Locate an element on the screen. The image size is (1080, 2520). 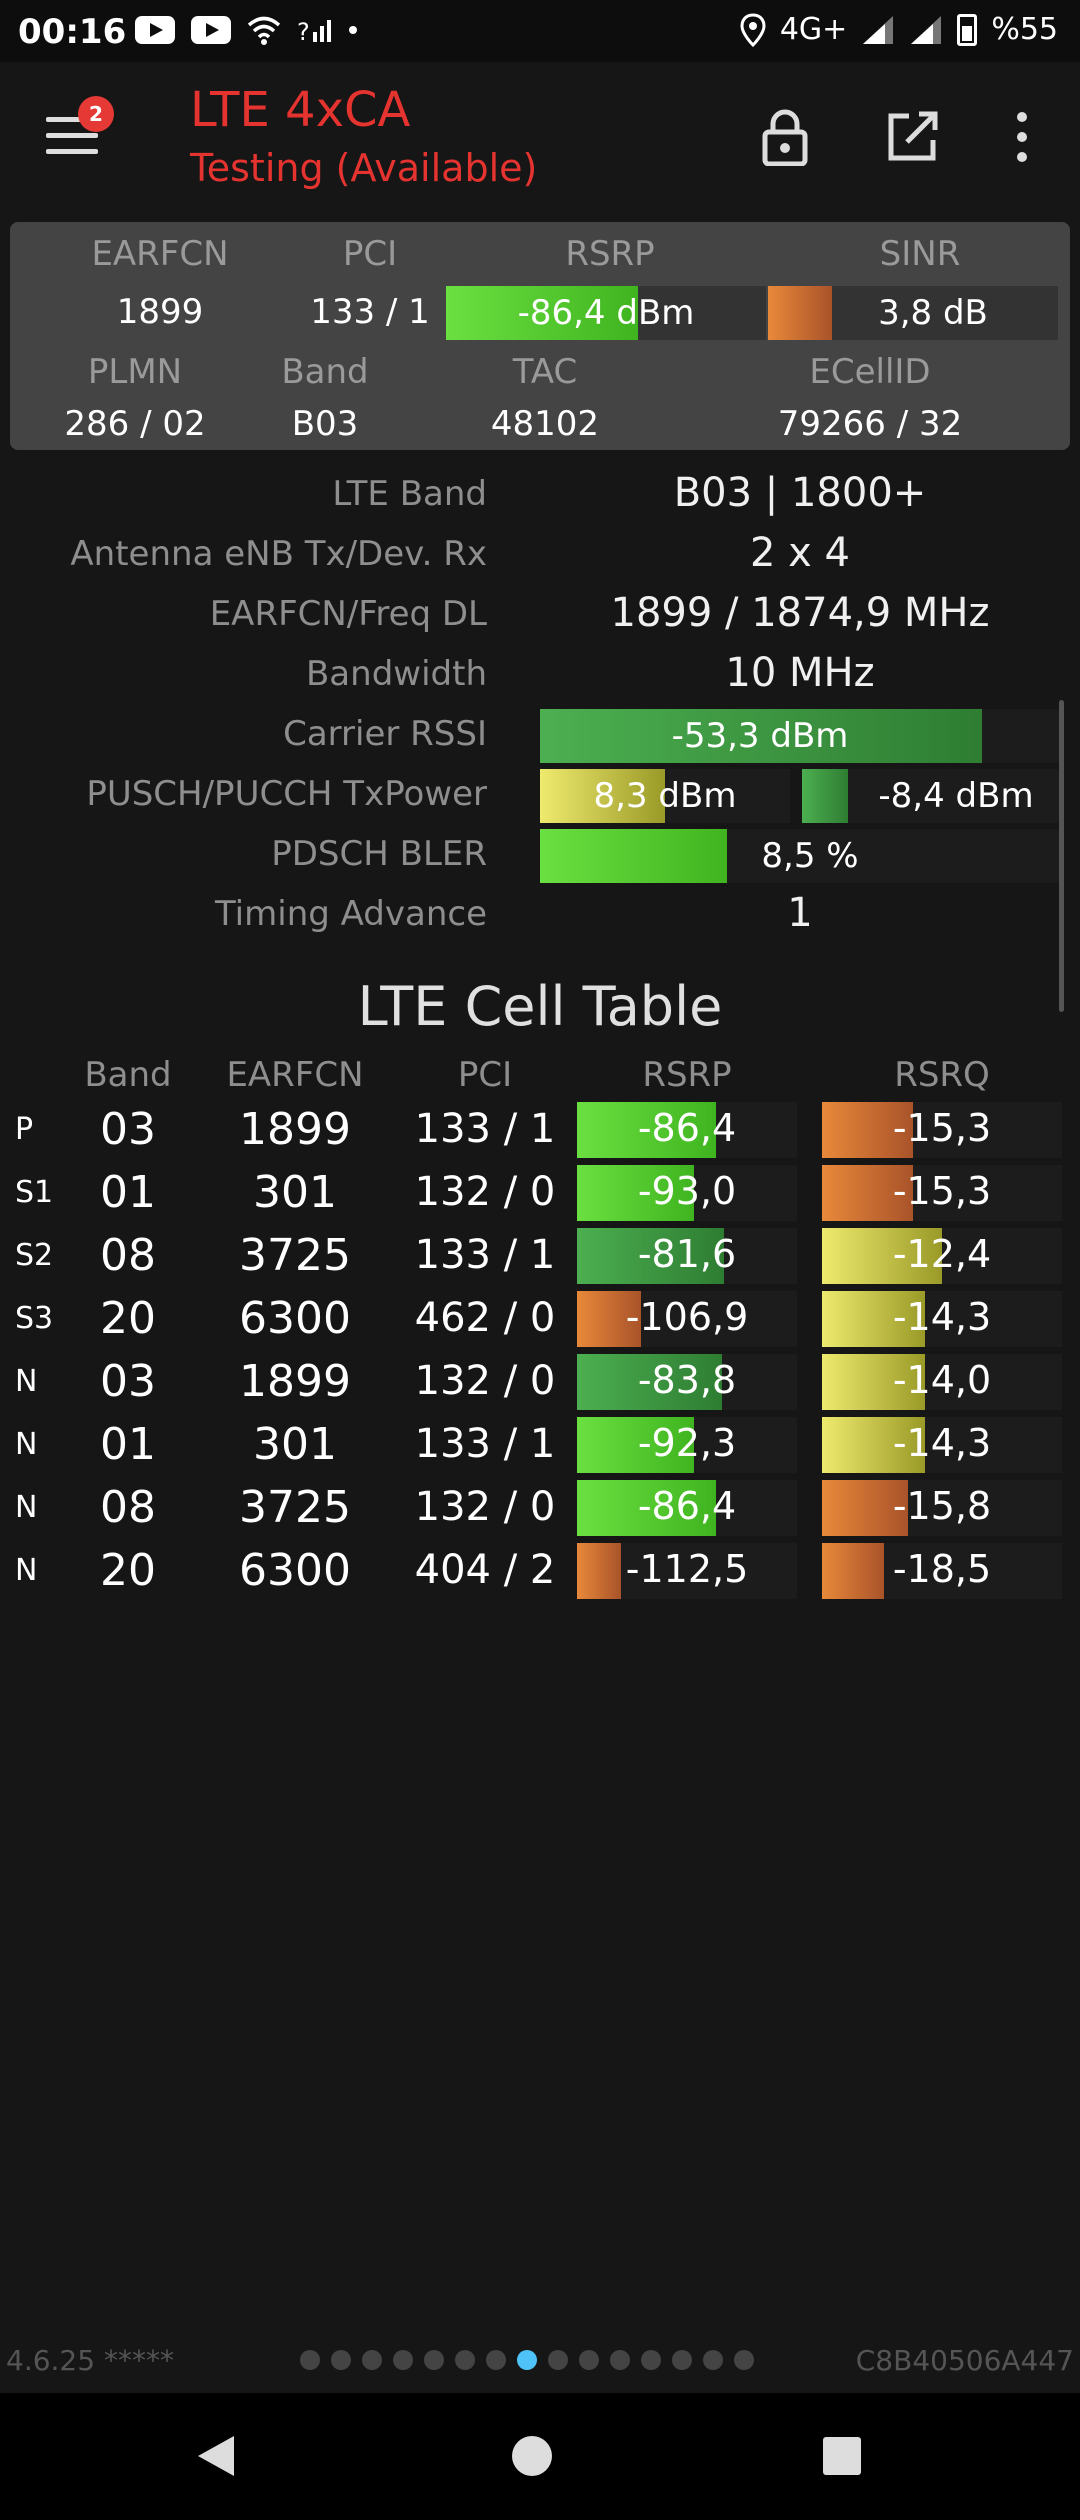
cell-rsrq-meter: -14,3 is located at coordinates (942, 1319).